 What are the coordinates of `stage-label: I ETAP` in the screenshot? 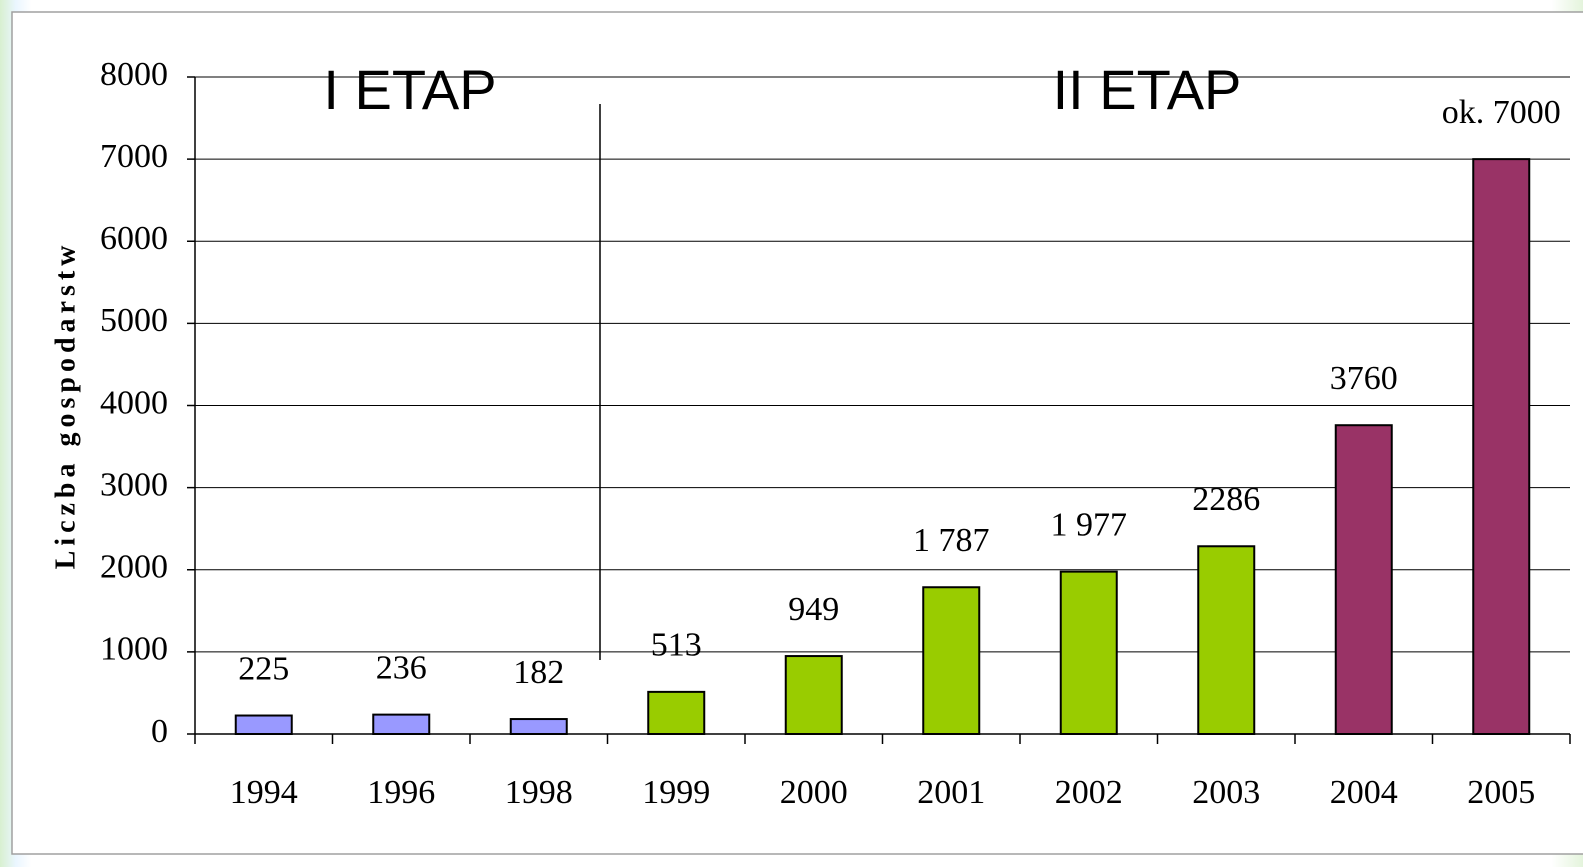 It's located at (409, 89).